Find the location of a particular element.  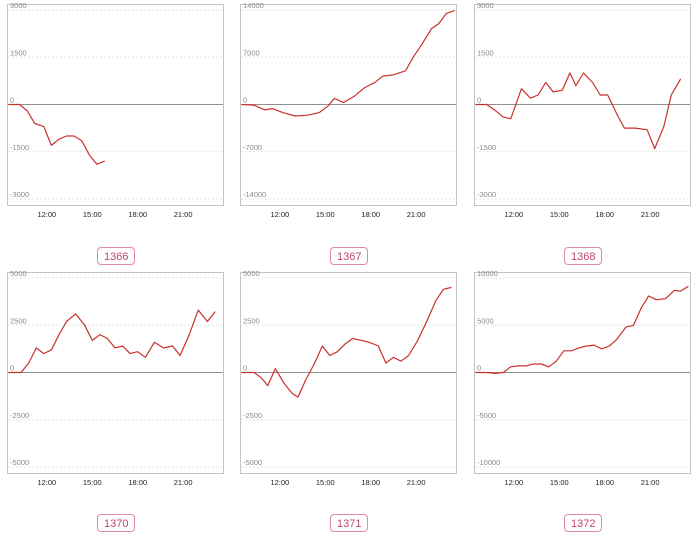

chart-svg-1371: 5000 2500 0 -2500 -5000 12:00 15:00 18:00 21:00 is located at coordinates (348, 378).